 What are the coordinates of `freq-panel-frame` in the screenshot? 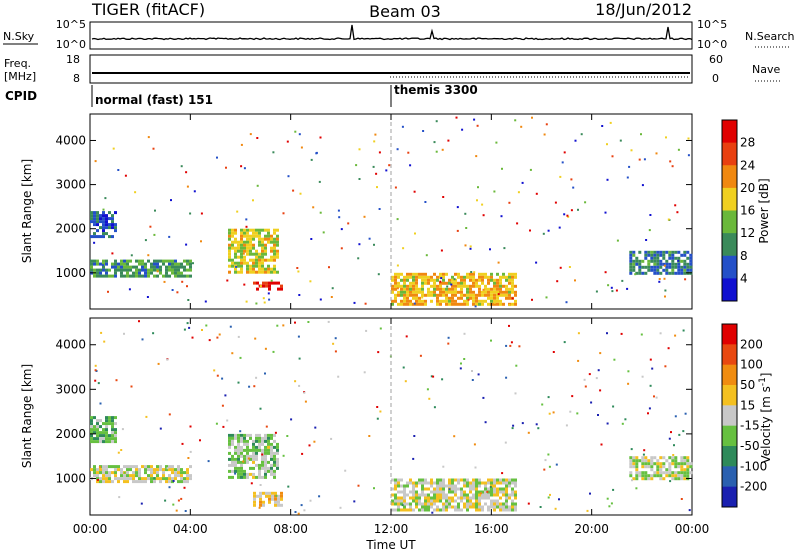 It's located at (391, 69).